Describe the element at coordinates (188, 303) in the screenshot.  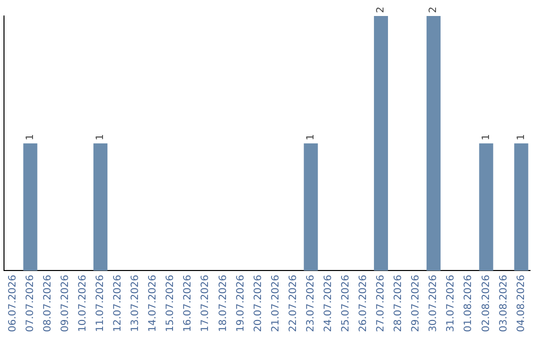
I see `x-tick-label: 16.07.2026` at that location.